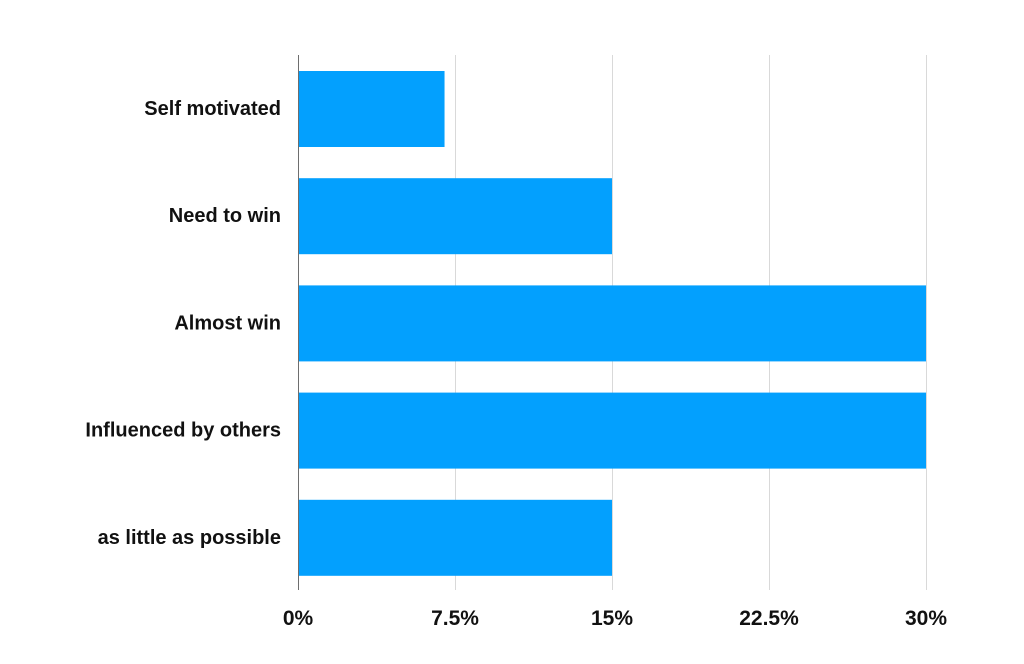  Describe the element at coordinates (189, 538) in the screenshot. I see `category-label-4: as little as possible` at that location.